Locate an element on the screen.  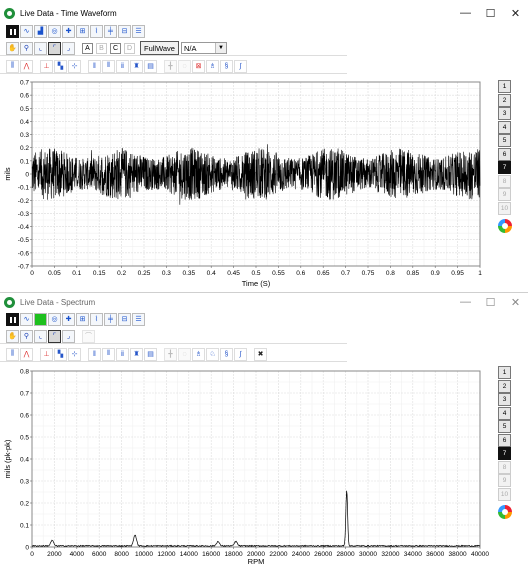
reset-zoom-icon: ⌒ is located at coordinates (88, 336).